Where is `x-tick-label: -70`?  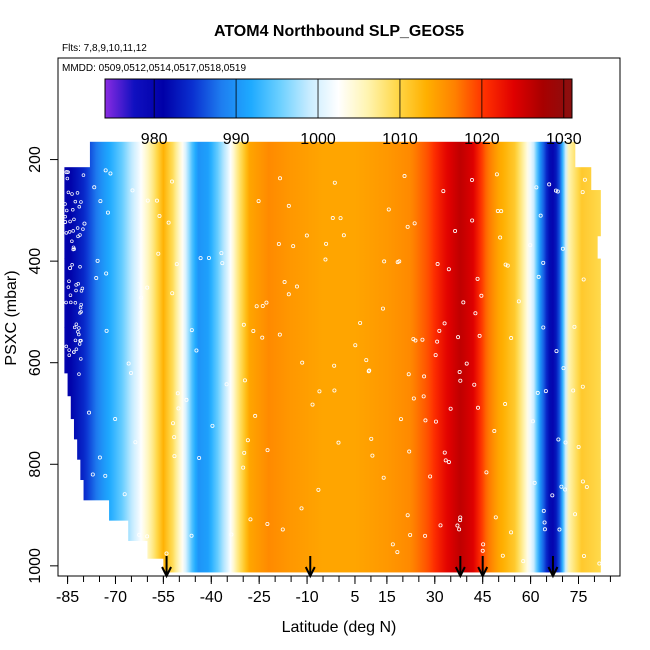
x-tick-label: -70 is located at coordinates (115, 597).